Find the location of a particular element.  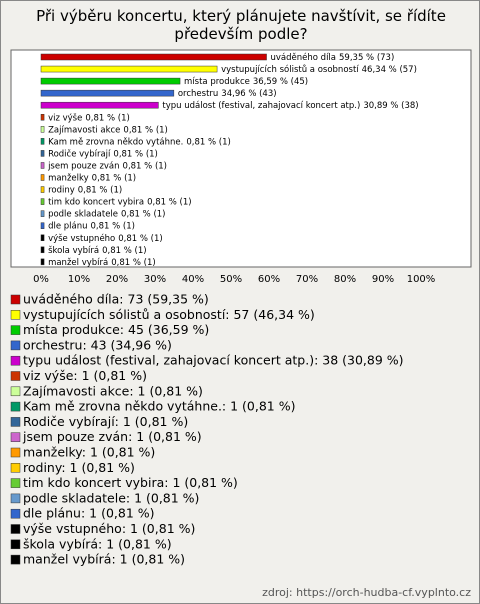

x-tick-label: 70% is located at coordinates (307, 279).